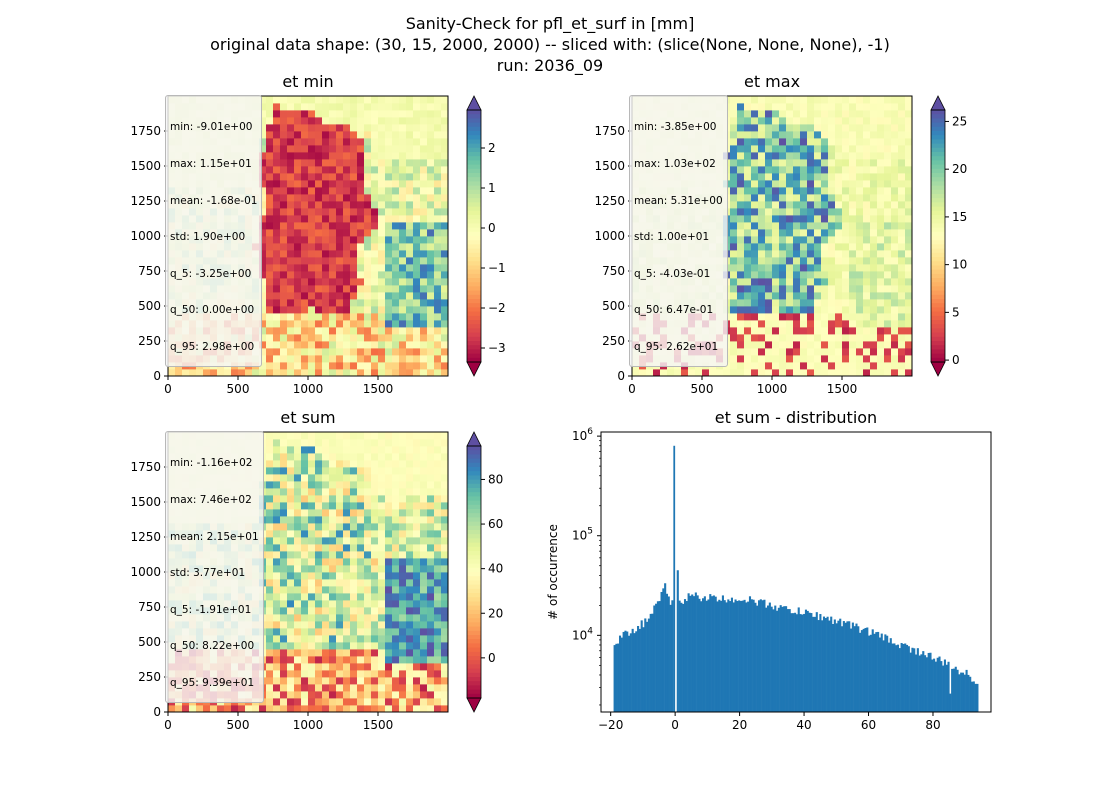 This screenshot has width=1100, height=800. What do you see at coordinates (145, 201) in the screenshot?
I see `y-tick-label: 1250` at bounding box center [145, 201].